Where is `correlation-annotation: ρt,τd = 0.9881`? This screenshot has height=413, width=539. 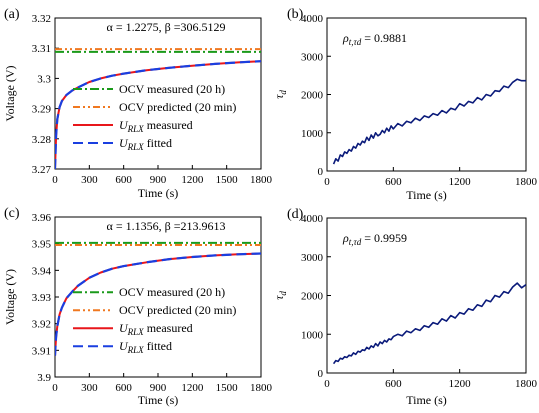
correlation-annotation: ρt,τd = 0.9881 is located at coordinates (374, 39).